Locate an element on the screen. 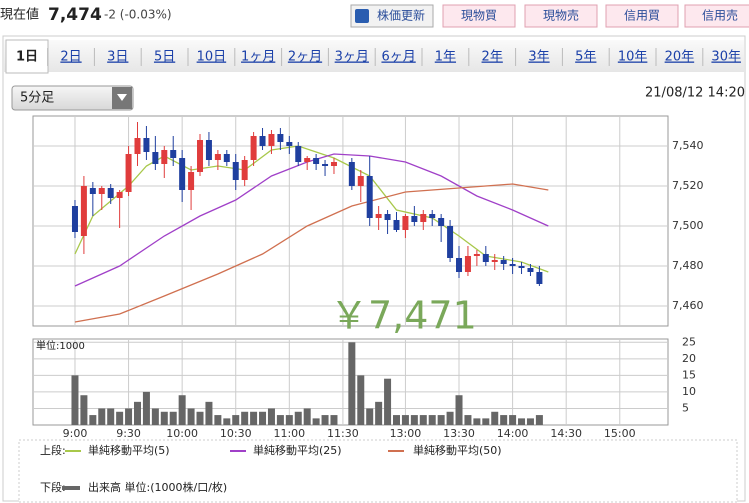  legend-label: 単純移動平均(25) is located at coordinates (297, 450).